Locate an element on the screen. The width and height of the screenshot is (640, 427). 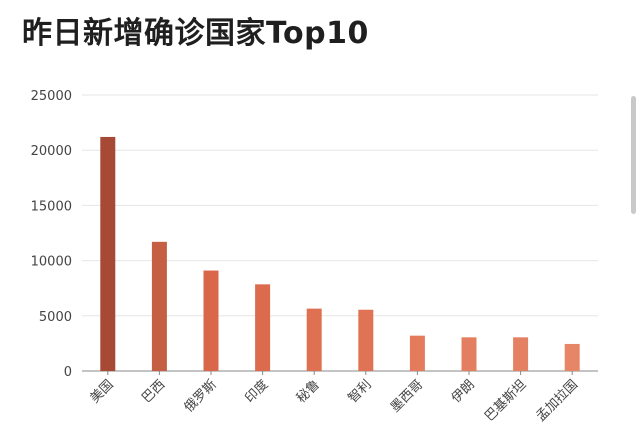
y-tick-label: 25000 is located at coordinates (51, 96).